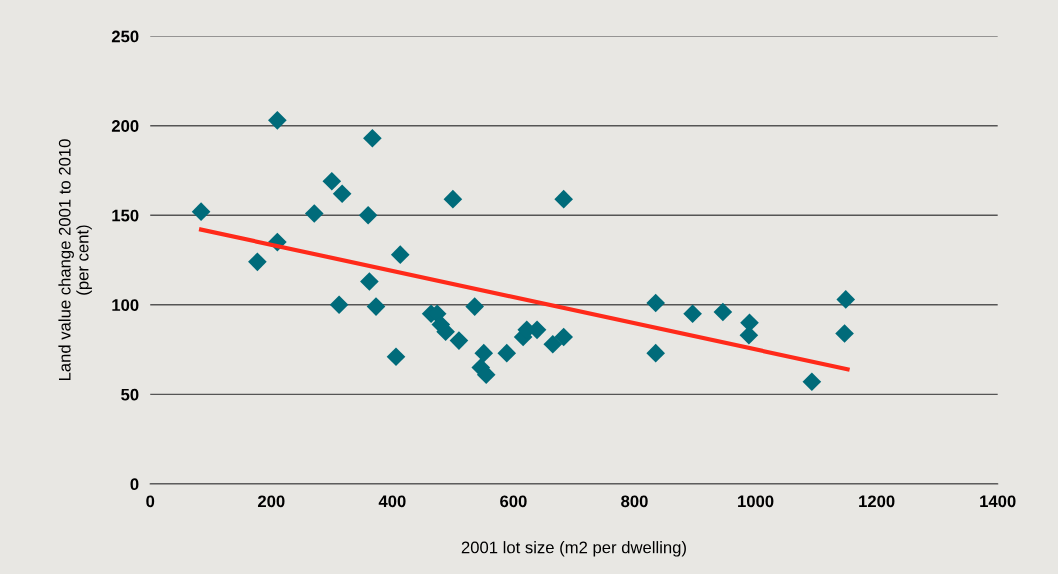  I want to click on x-tick-label: 400, so click(392, 501).